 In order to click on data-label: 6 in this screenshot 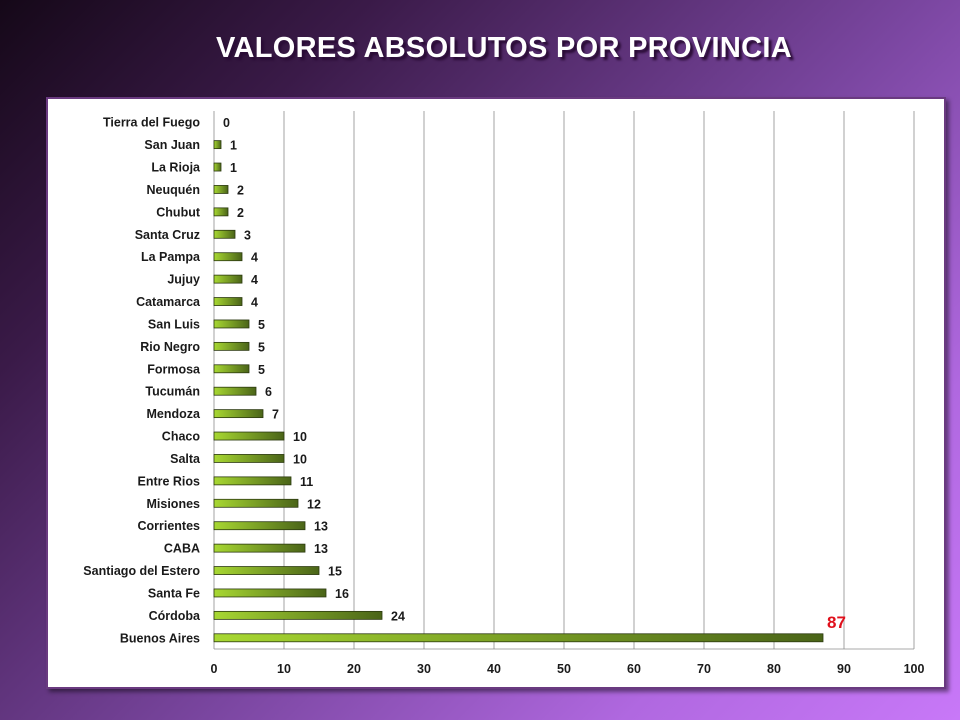, I will do `click(268, 392)`.